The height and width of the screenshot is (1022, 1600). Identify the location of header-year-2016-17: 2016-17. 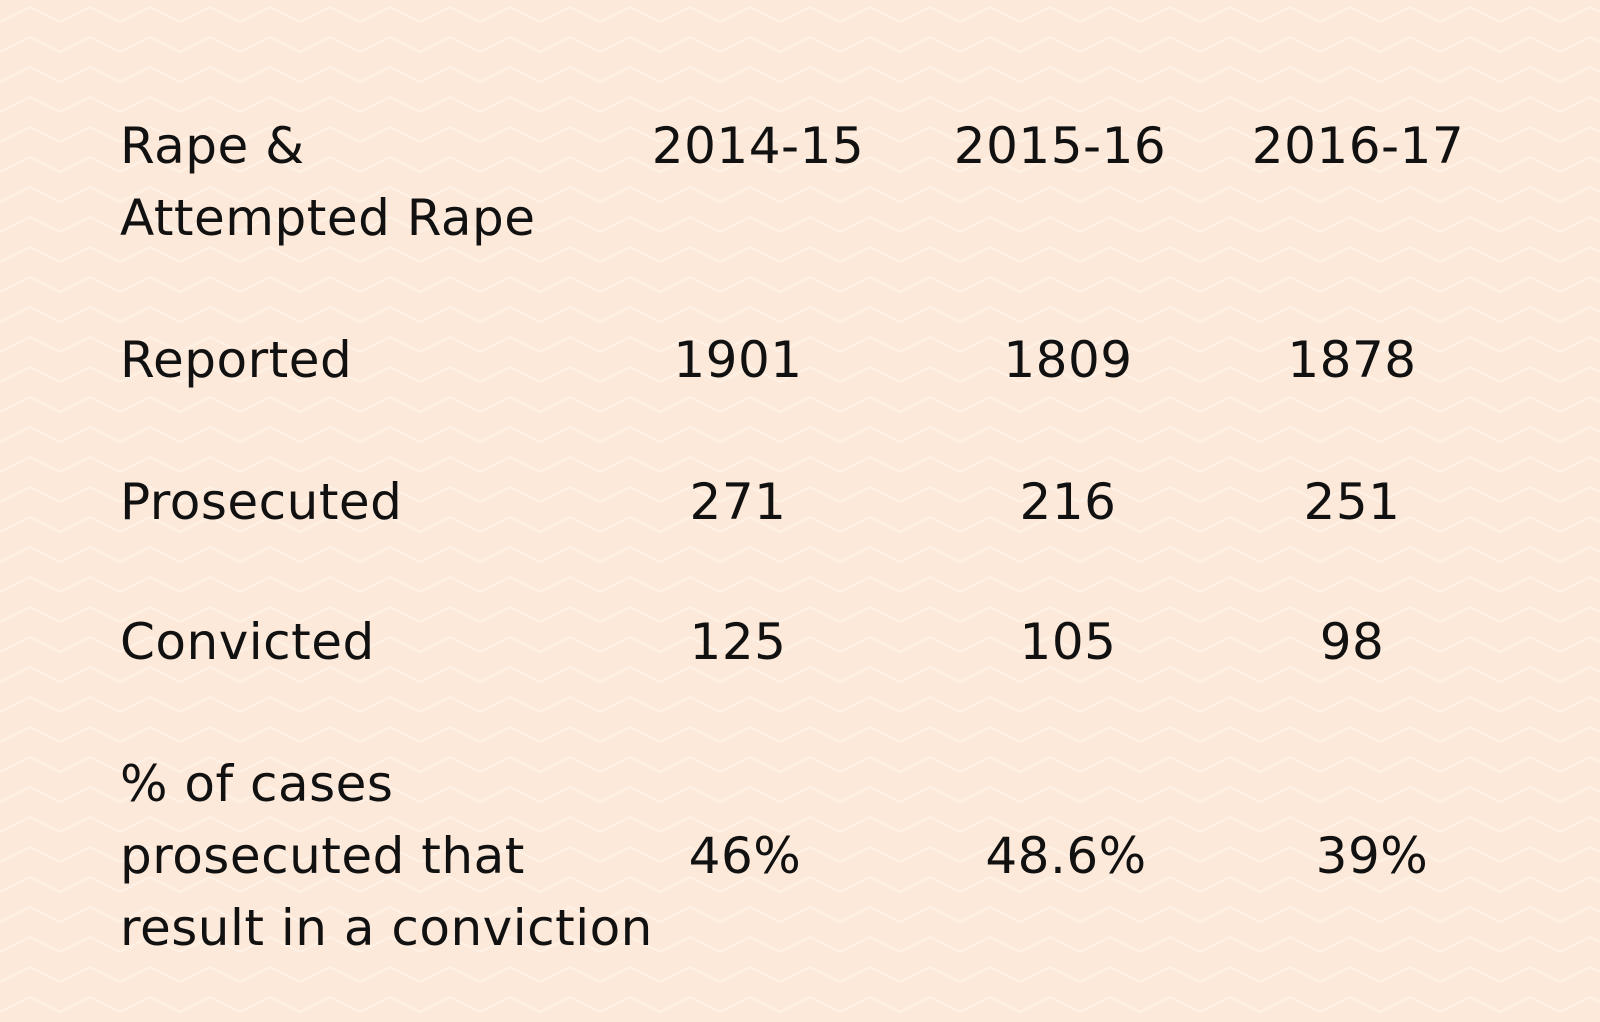
(1358, 146).